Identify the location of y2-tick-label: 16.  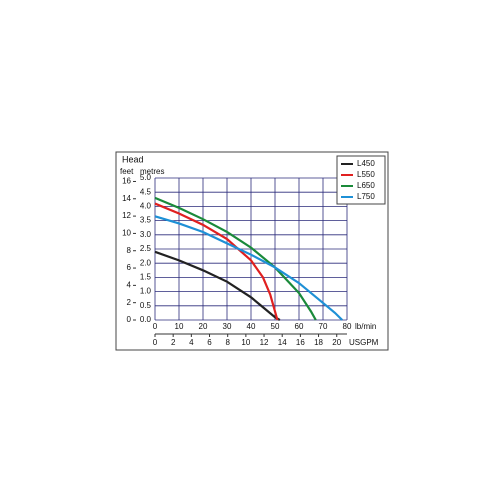
(126, 181).